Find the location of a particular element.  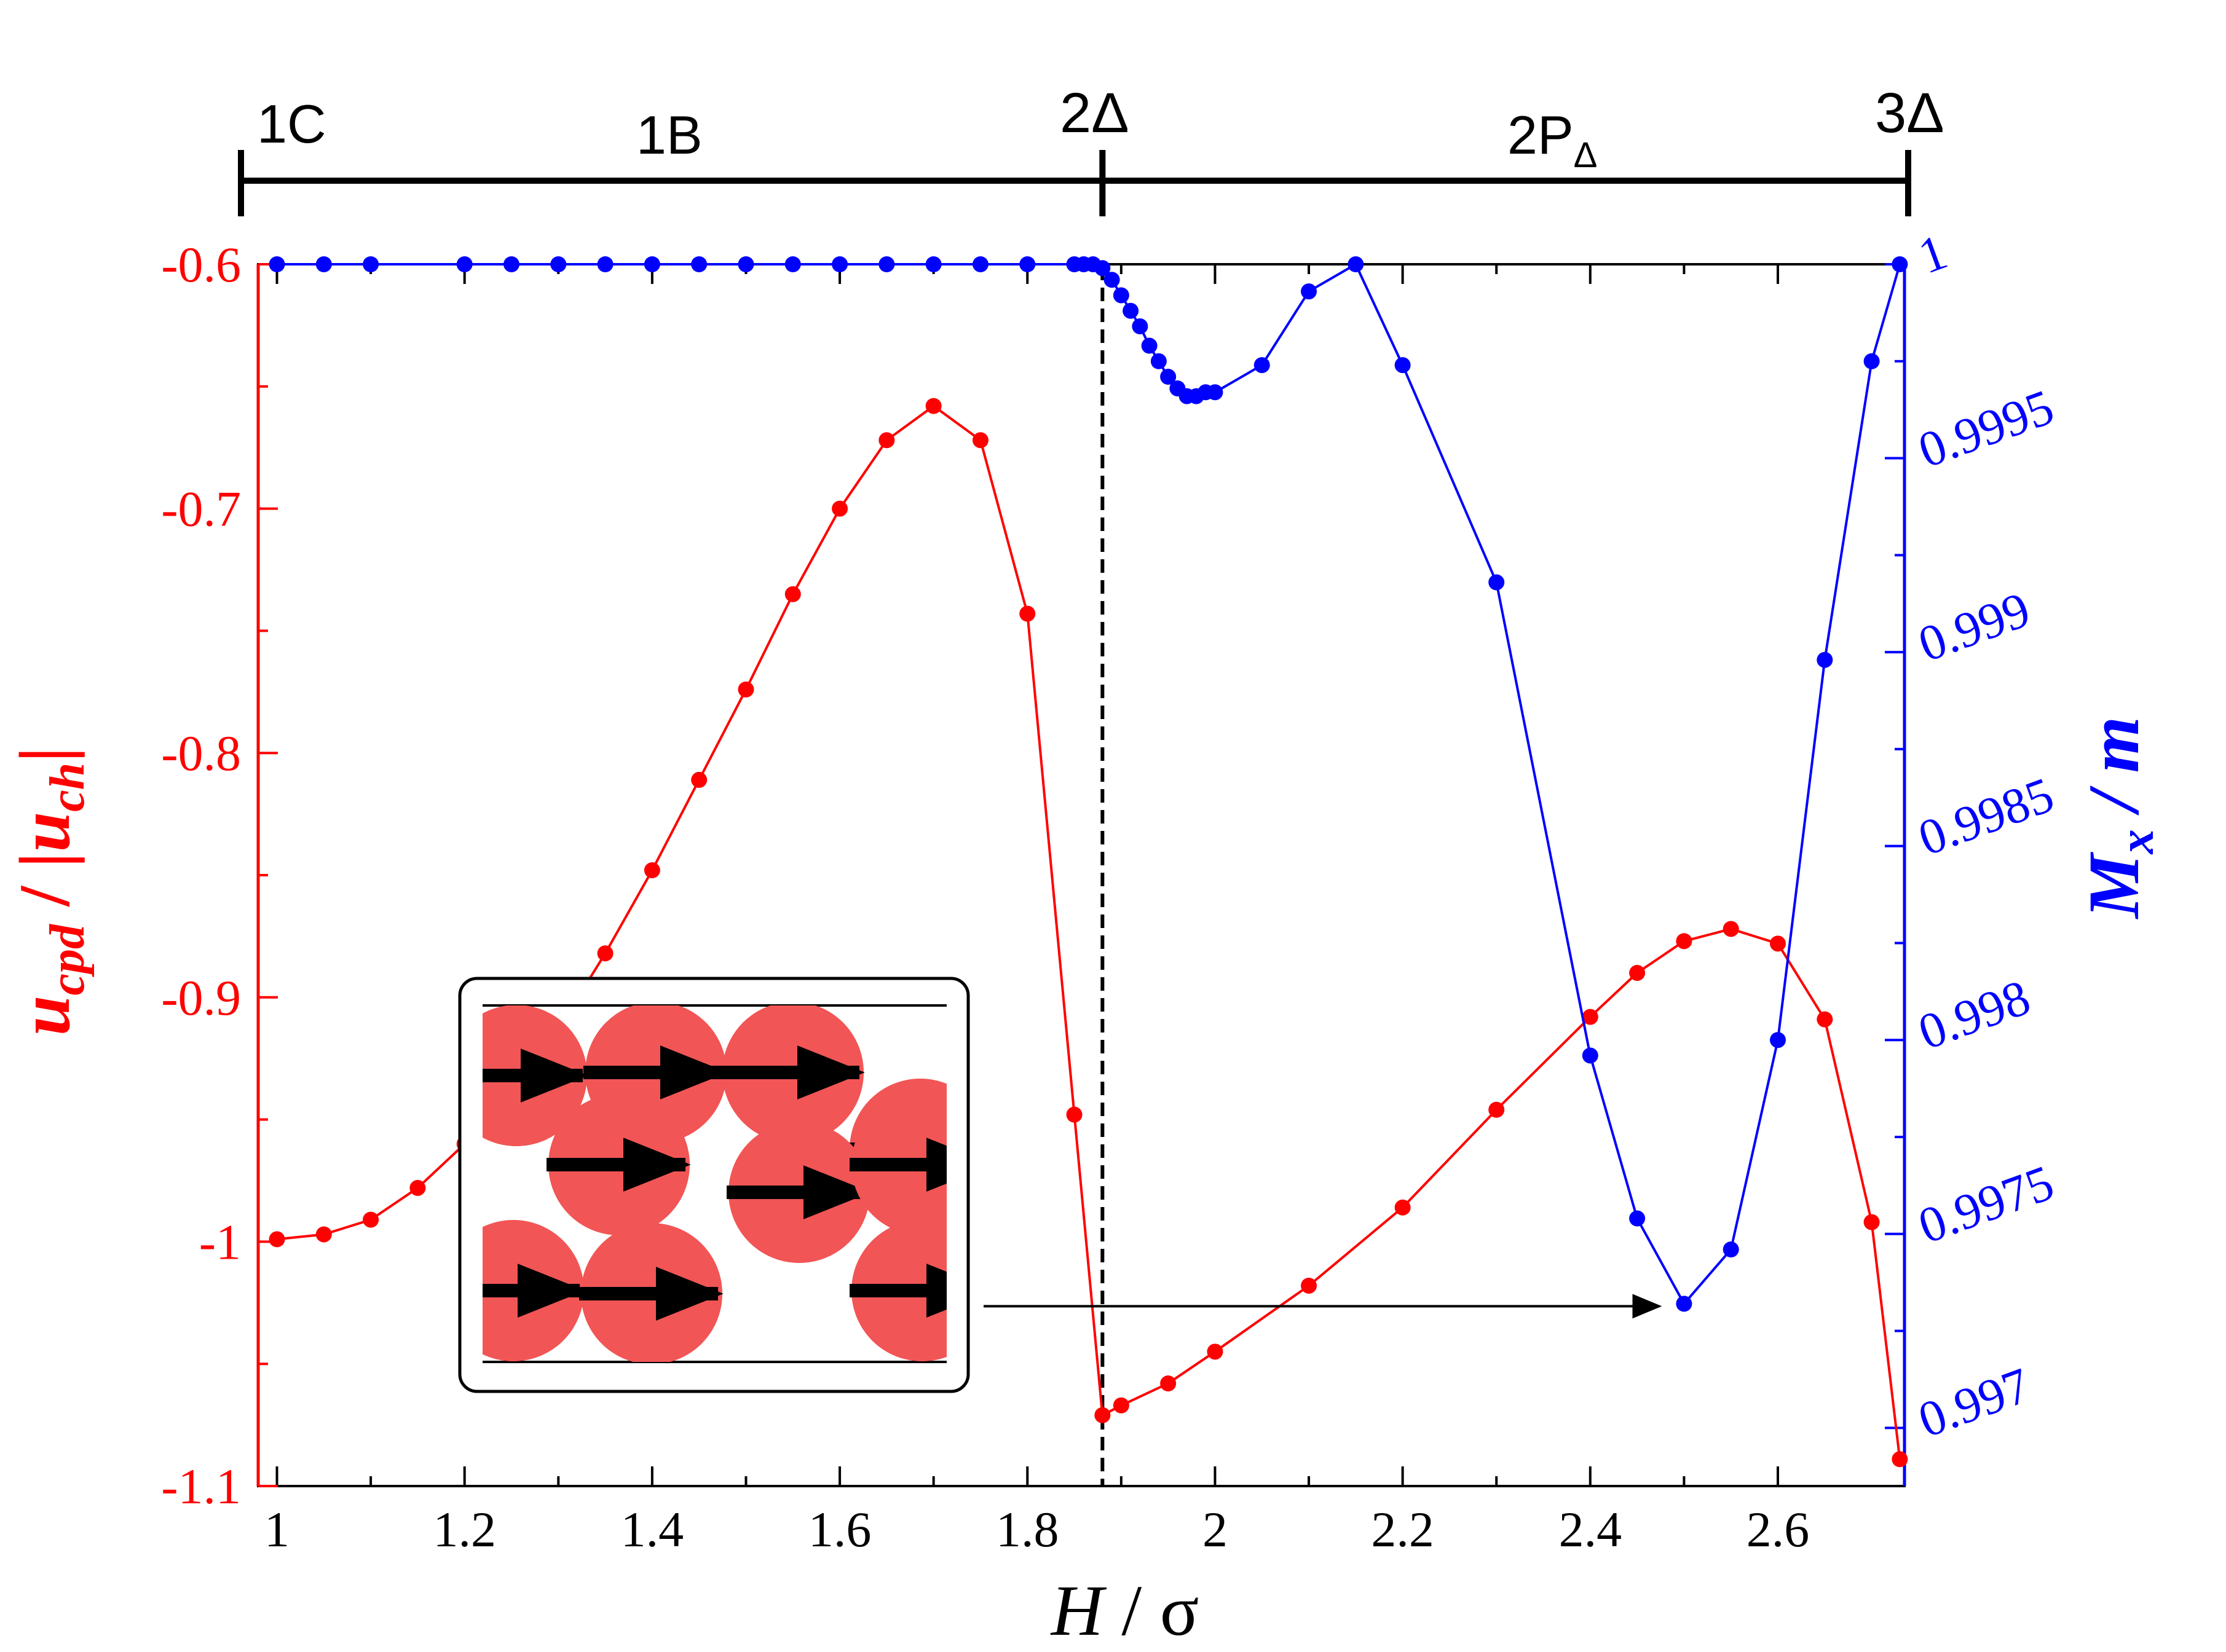

left-axis-label-end: | is located at coordinates (45, 755).